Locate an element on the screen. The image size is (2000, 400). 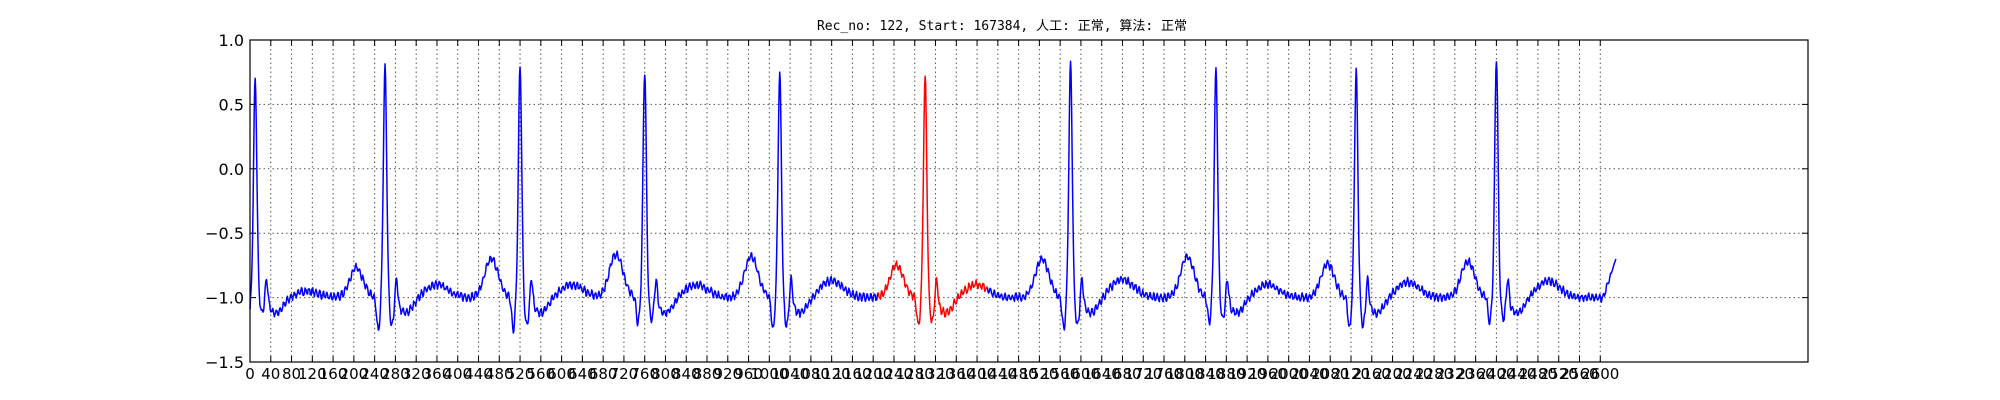
x-tick-label: 40 is located at coordinates (270, 374).